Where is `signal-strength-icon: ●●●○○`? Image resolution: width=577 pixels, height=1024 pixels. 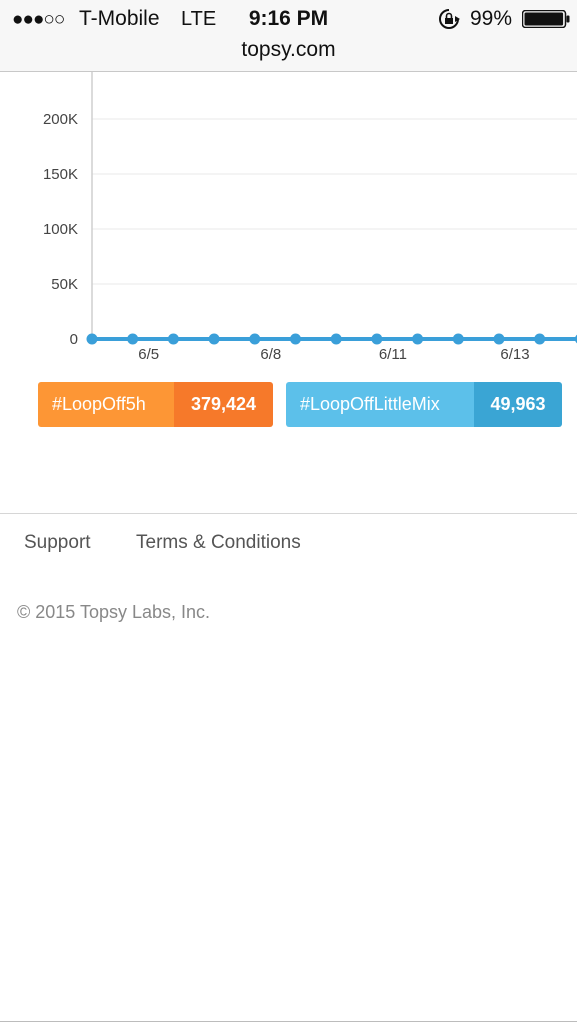
signal-strength-icon: ●●●○○ is located at coordinates (38, 19).